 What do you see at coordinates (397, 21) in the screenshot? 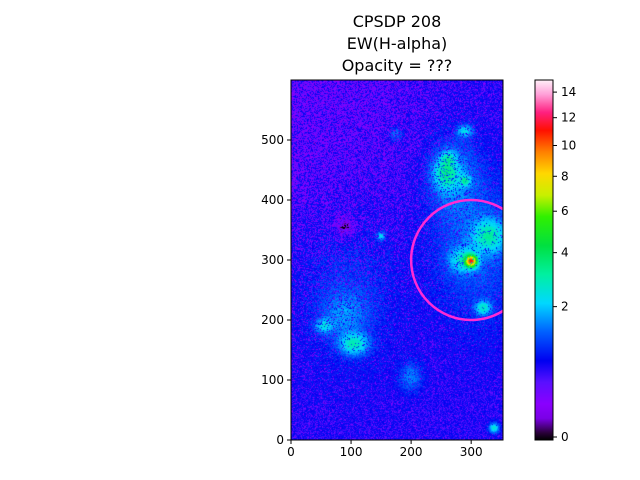
I see `chart-title-line-1: CPSDP 208` at bounding box center [397, 21].